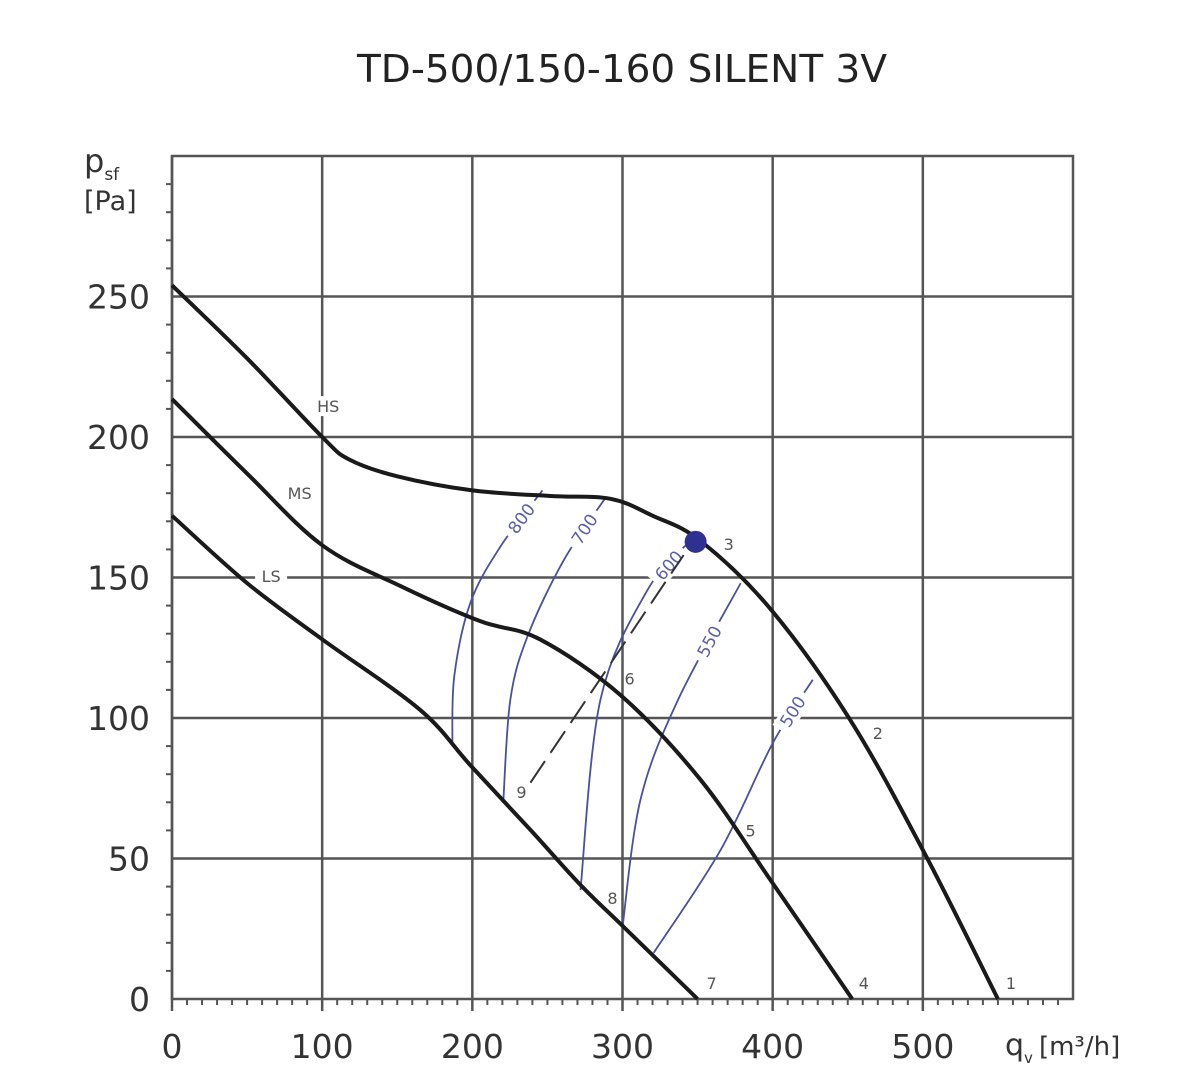 The image size is (1200, 1091). What do you see at coordinates (94, 161) in the screenshot?
I see `y-axis-symbol: p` at bounding box center [94, 161].